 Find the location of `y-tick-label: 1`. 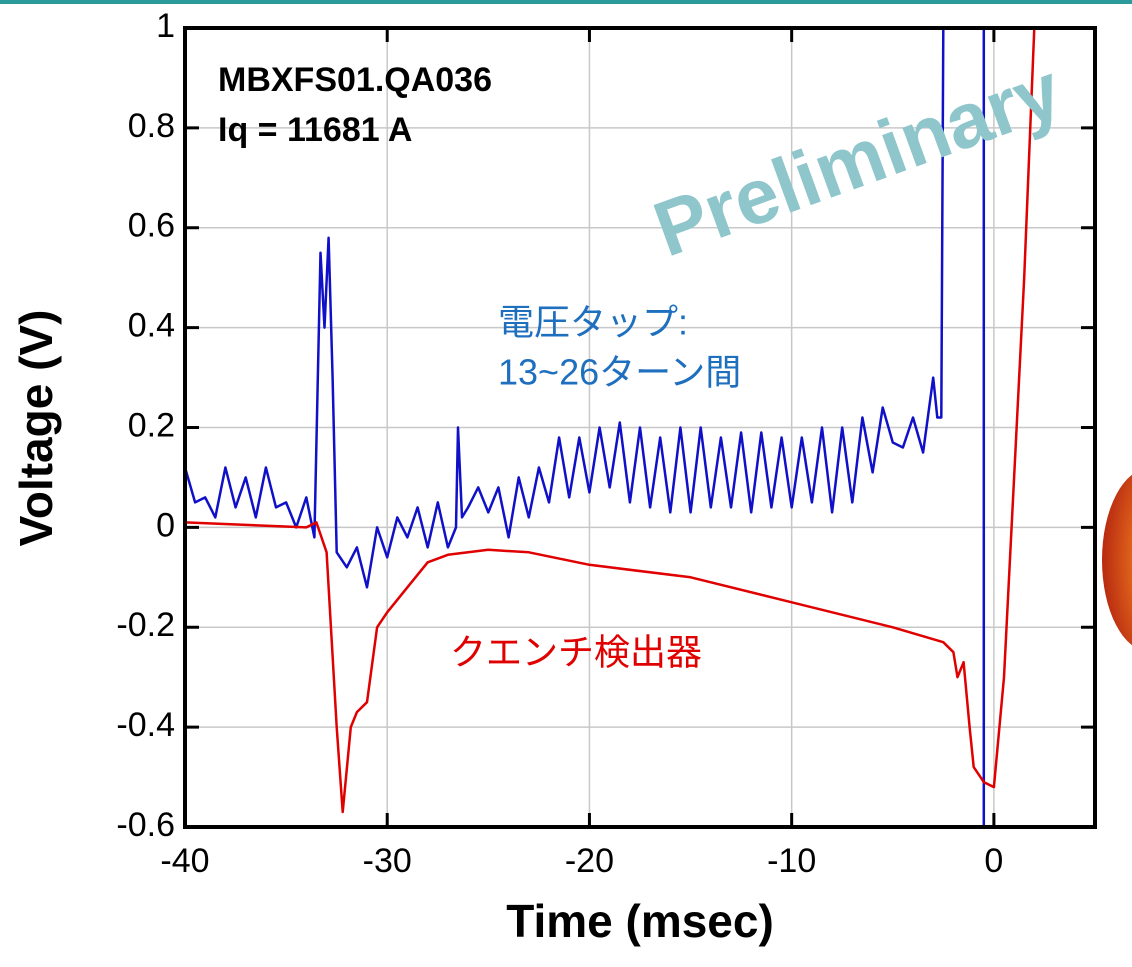

y-tick-label: 1 is located at coordinates (165, 26).